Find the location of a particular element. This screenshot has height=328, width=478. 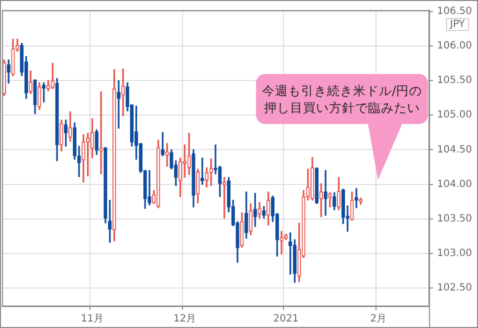

y-tick-label: 103.00 is located at coordinates (454, 254).